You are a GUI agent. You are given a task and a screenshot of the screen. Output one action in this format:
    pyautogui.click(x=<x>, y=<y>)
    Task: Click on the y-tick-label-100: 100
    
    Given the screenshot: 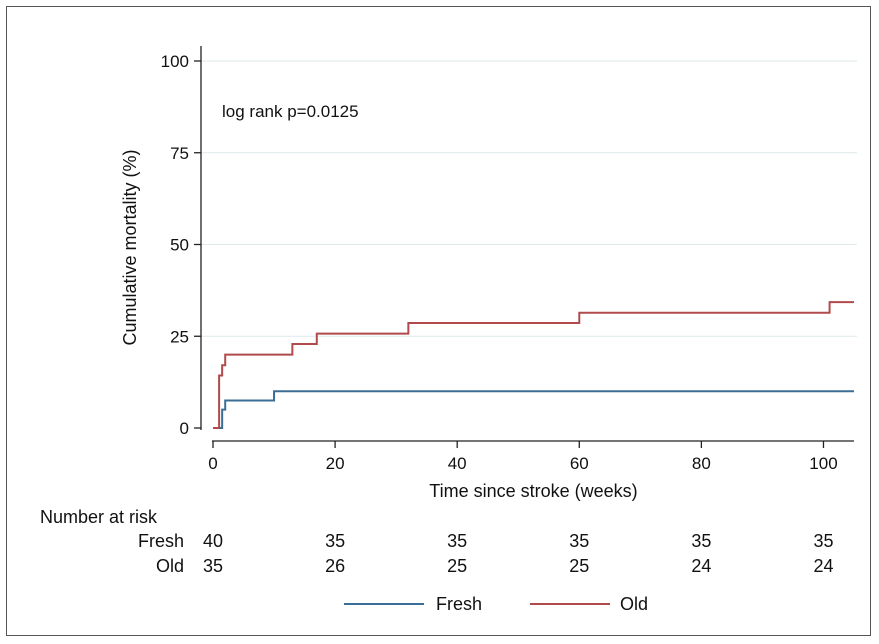 What is the action you would take?
    pyautogui.click(x=175, y=61)
    